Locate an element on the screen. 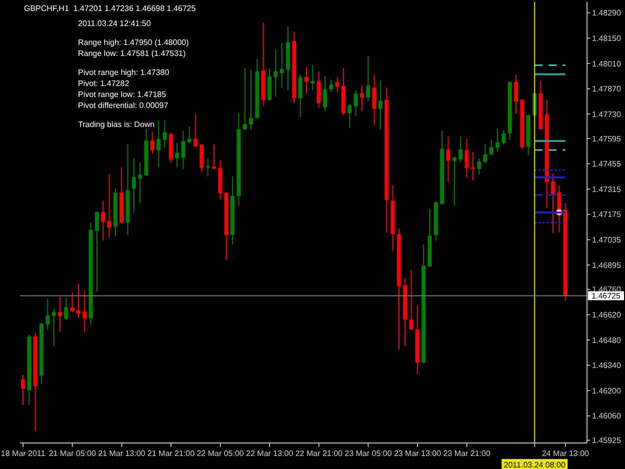  ref-line-label: 1.46725 is located at coordinates (607, 296).